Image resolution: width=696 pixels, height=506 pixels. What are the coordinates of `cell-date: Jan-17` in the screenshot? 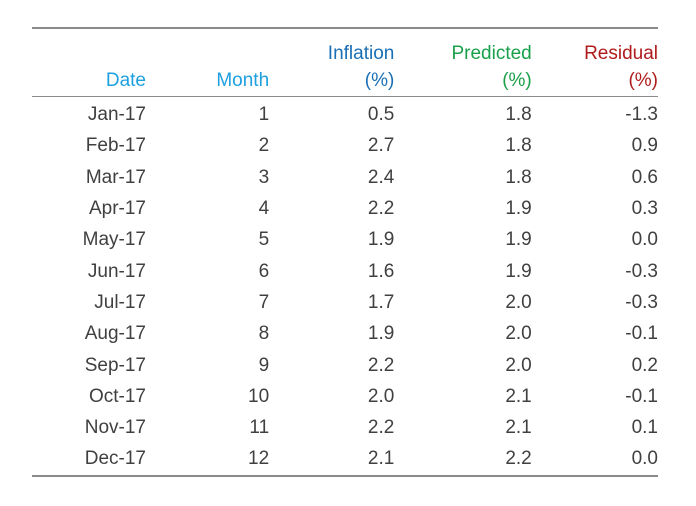 It's located at (116, 115).